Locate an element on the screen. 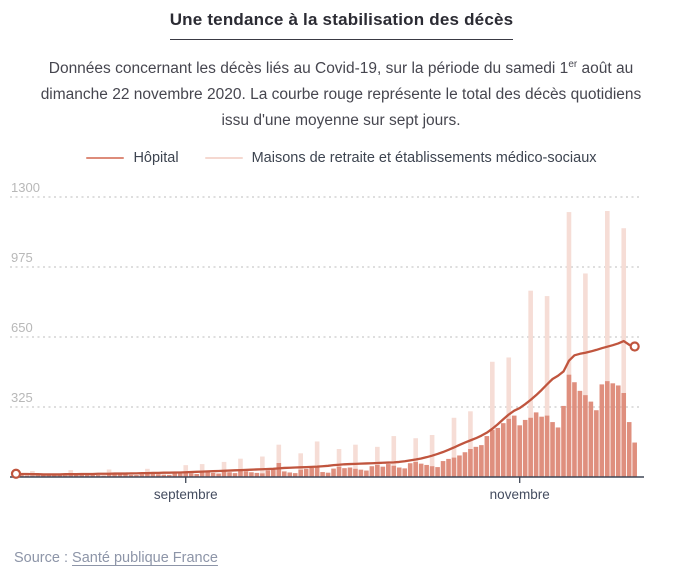 This screenshot has width=683, height=588. x-tick-label: novembre is located at coordinates (520, 494).